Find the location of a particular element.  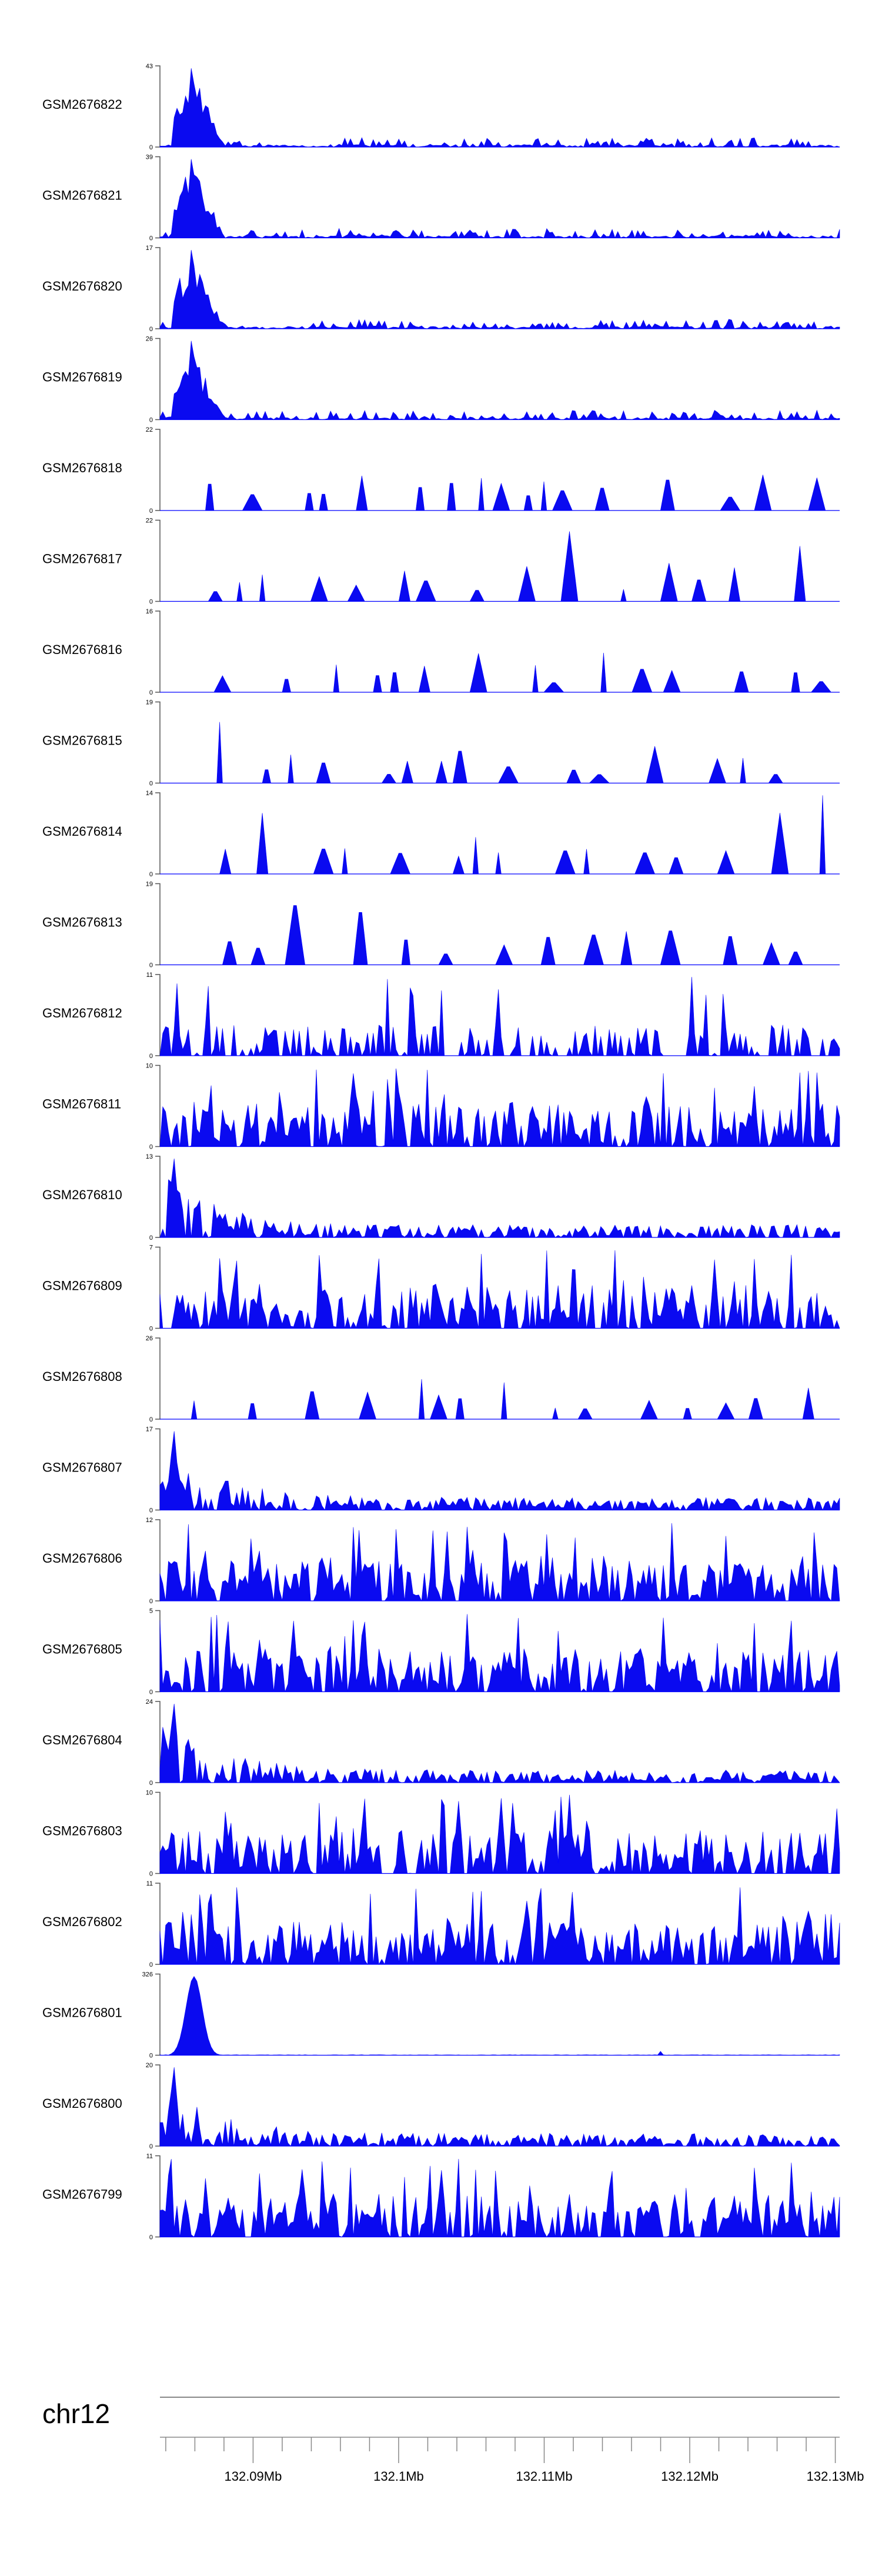

track-label: GSM2676815 is located at coordinates (82, 740).